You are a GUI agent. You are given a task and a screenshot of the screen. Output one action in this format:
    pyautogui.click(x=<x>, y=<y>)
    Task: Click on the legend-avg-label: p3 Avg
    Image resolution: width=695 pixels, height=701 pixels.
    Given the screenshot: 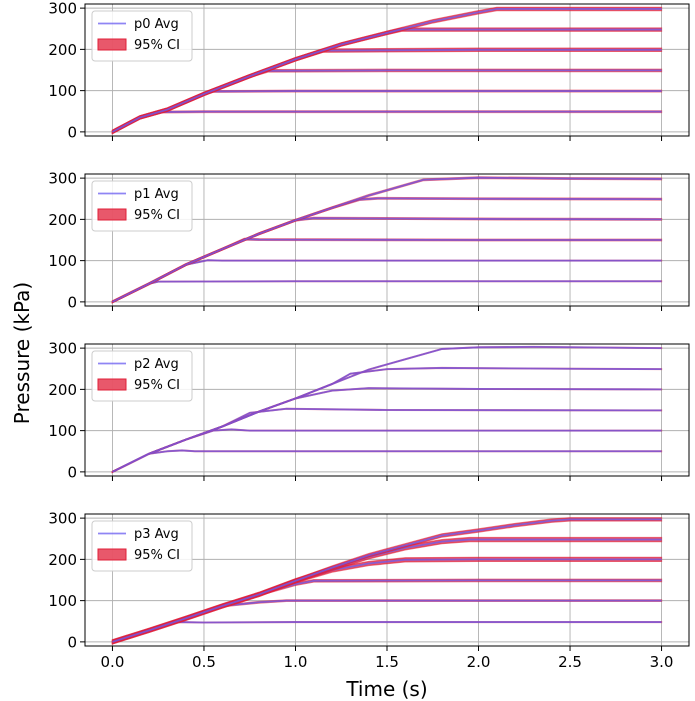 What is the action you would take?
    pyautogui.click(x=156, y=534)
    